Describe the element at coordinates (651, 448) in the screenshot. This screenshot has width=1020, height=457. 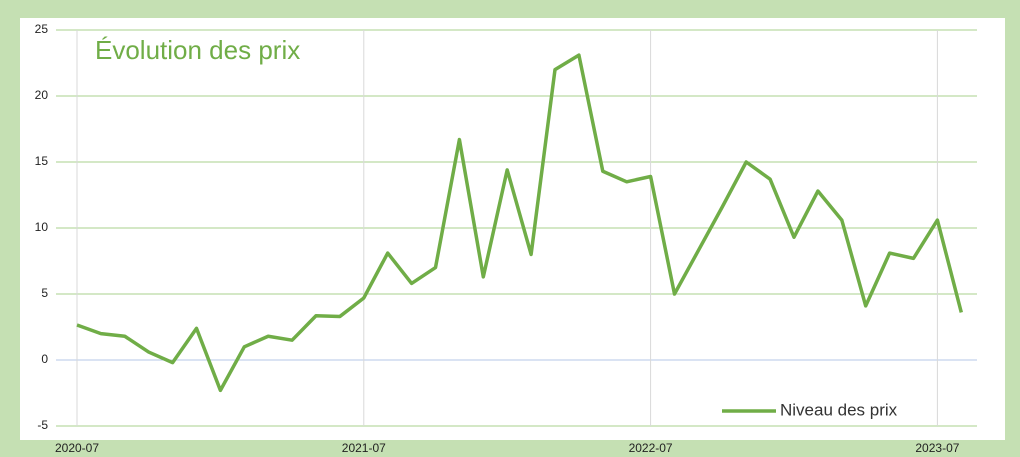
I see `x-tick-label: 2022-07` at that location.